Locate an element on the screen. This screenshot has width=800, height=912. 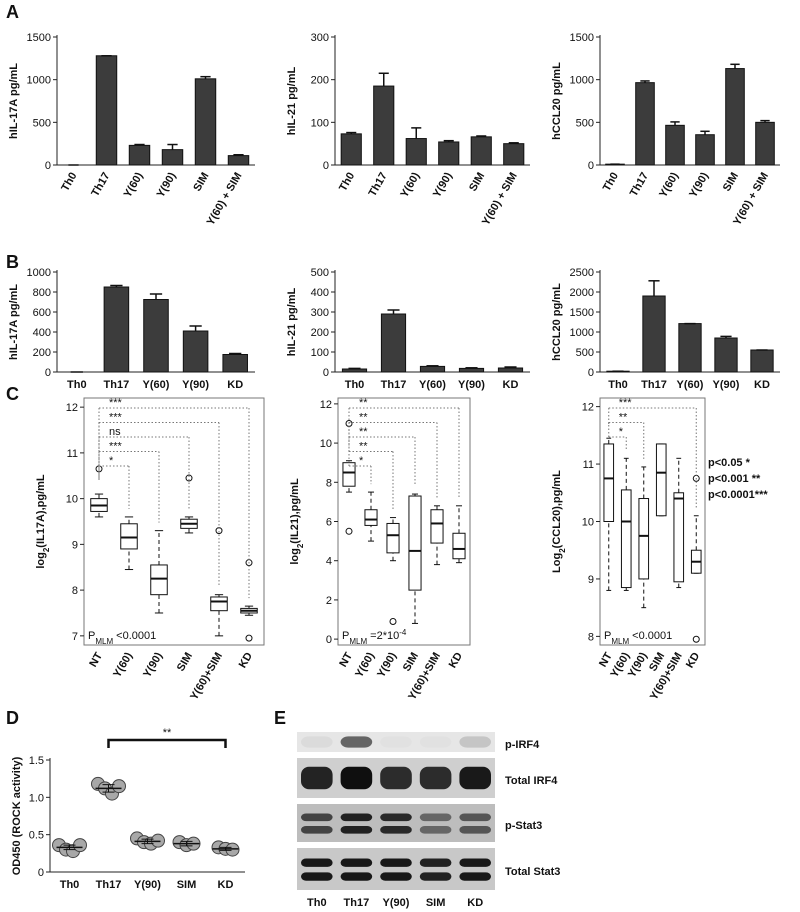
comparison-label: ** is located at coordinates (167, 733).